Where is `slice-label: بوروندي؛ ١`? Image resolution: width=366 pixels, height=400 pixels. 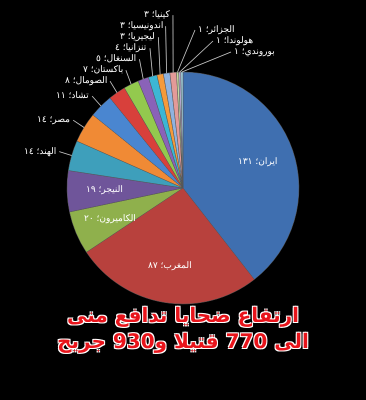
slice-label: بوروندي؛ ١ is located at coordinates (254, 52).